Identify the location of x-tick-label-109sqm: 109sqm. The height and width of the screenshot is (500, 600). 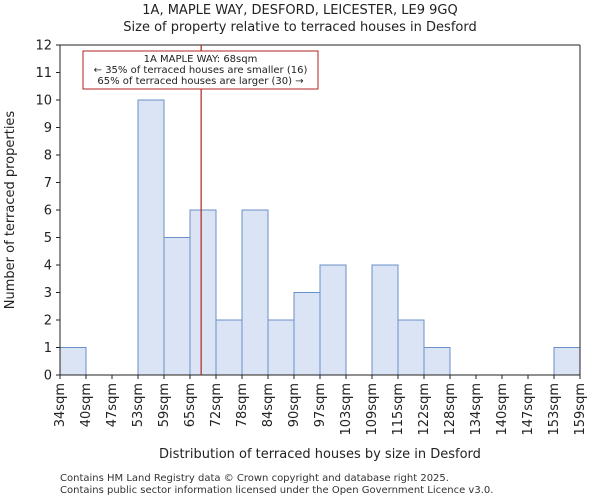
(372, 409).